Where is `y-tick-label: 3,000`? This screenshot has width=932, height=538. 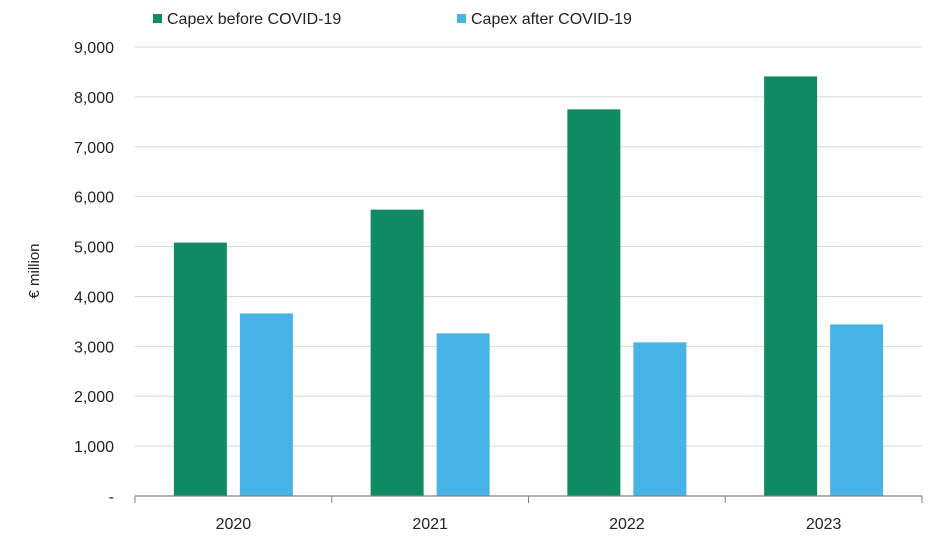
y-tick-label: 3,000 is located at coordinates (94, 347).